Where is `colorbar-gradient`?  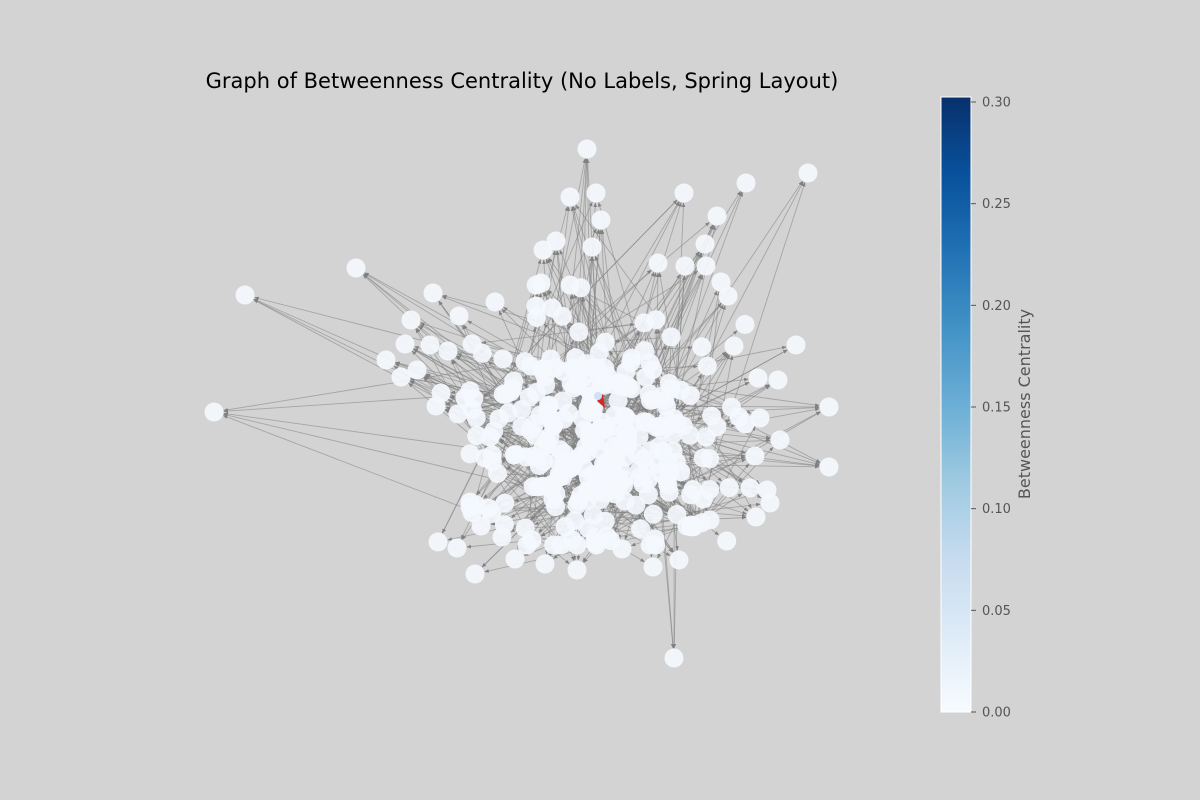
colorbar-gradient is located at coordinates (956, 404).